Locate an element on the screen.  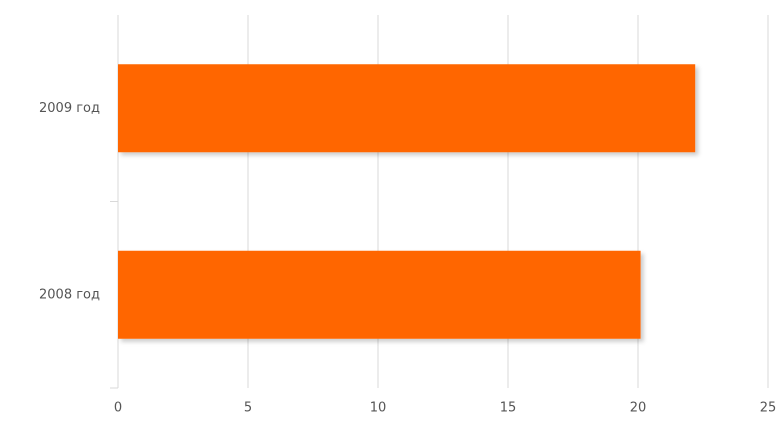
x-tick-label: 5 is located at coordinates (248, 408).